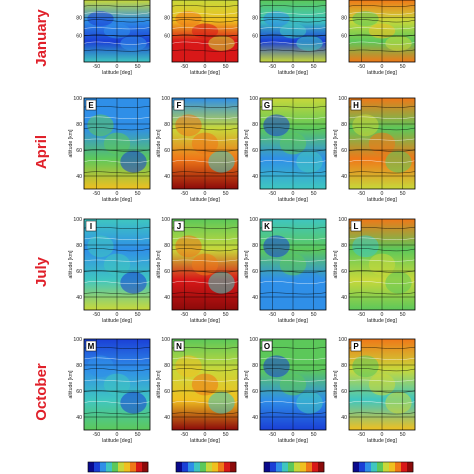 The width and height of the screenshot is (474, 474). I want to click on panel-letter: F, so click(179, 105).